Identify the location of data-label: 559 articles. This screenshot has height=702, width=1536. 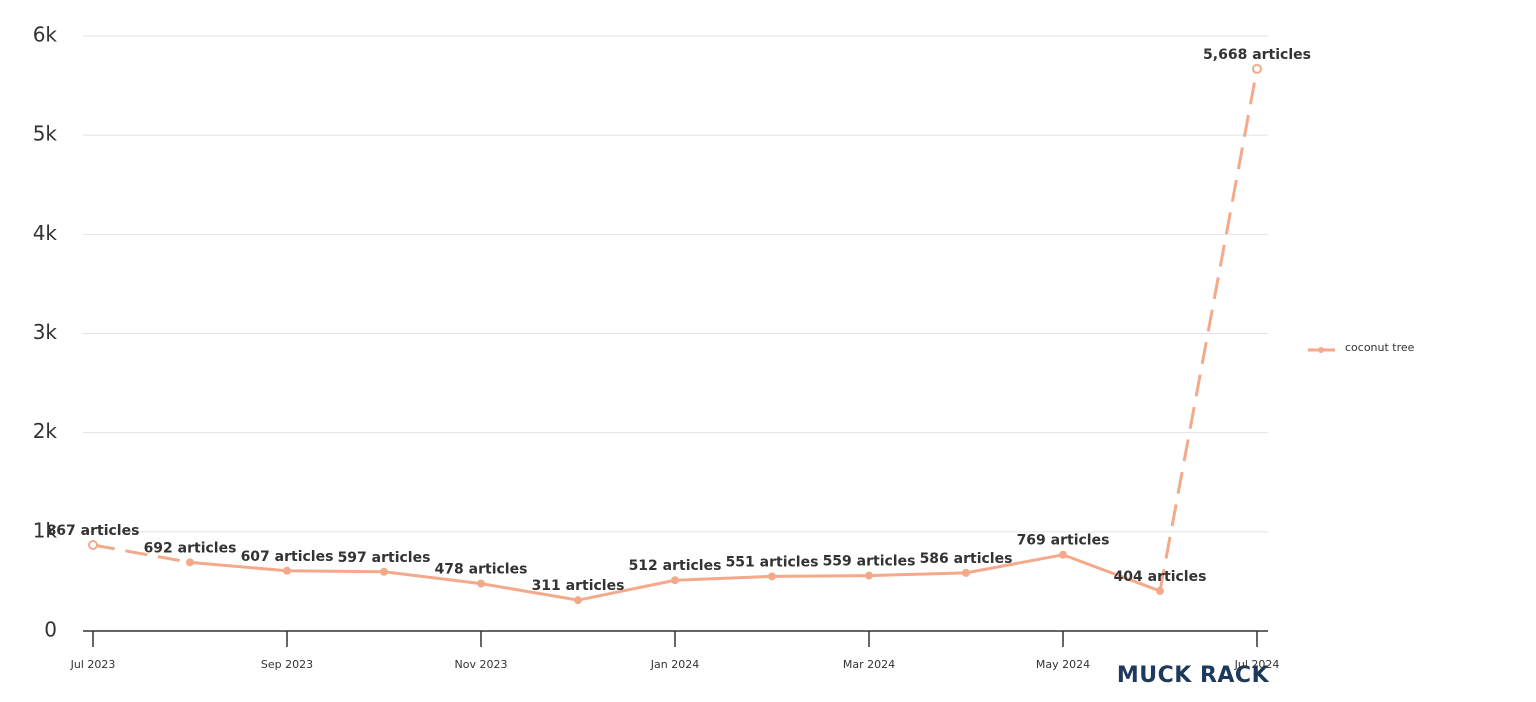
(869, 562).